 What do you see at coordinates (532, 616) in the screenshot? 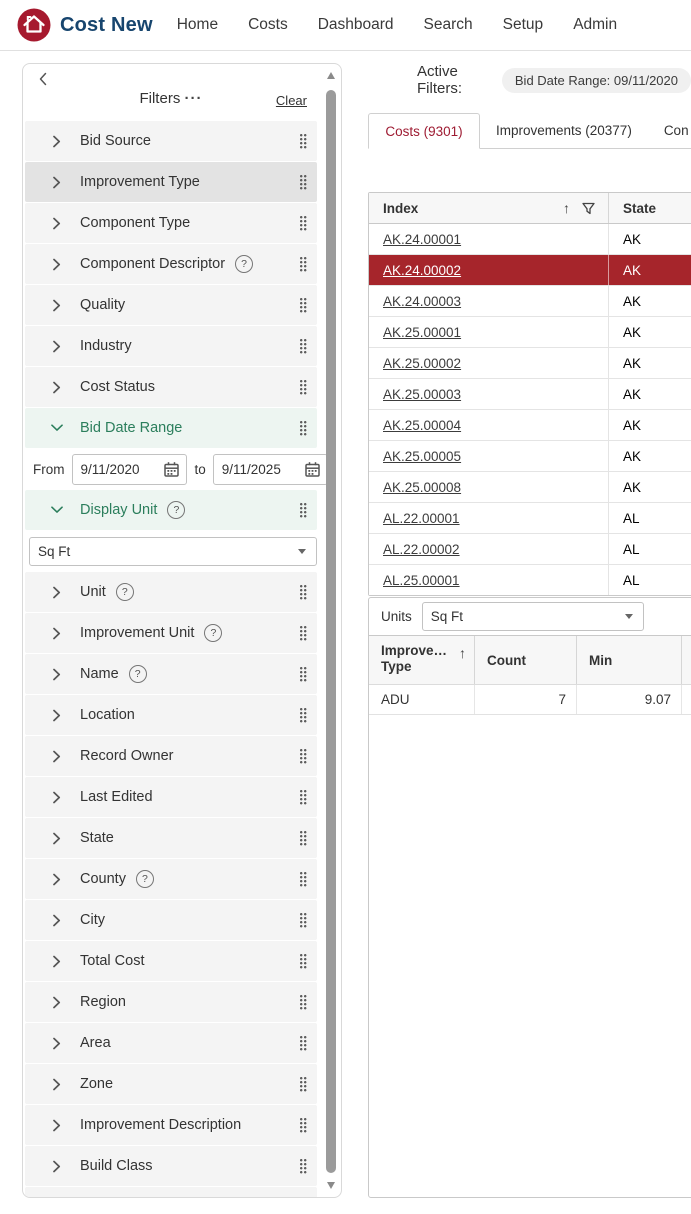
I see `units-dropdown: Sq Ft` at bounding box center [532, 616].